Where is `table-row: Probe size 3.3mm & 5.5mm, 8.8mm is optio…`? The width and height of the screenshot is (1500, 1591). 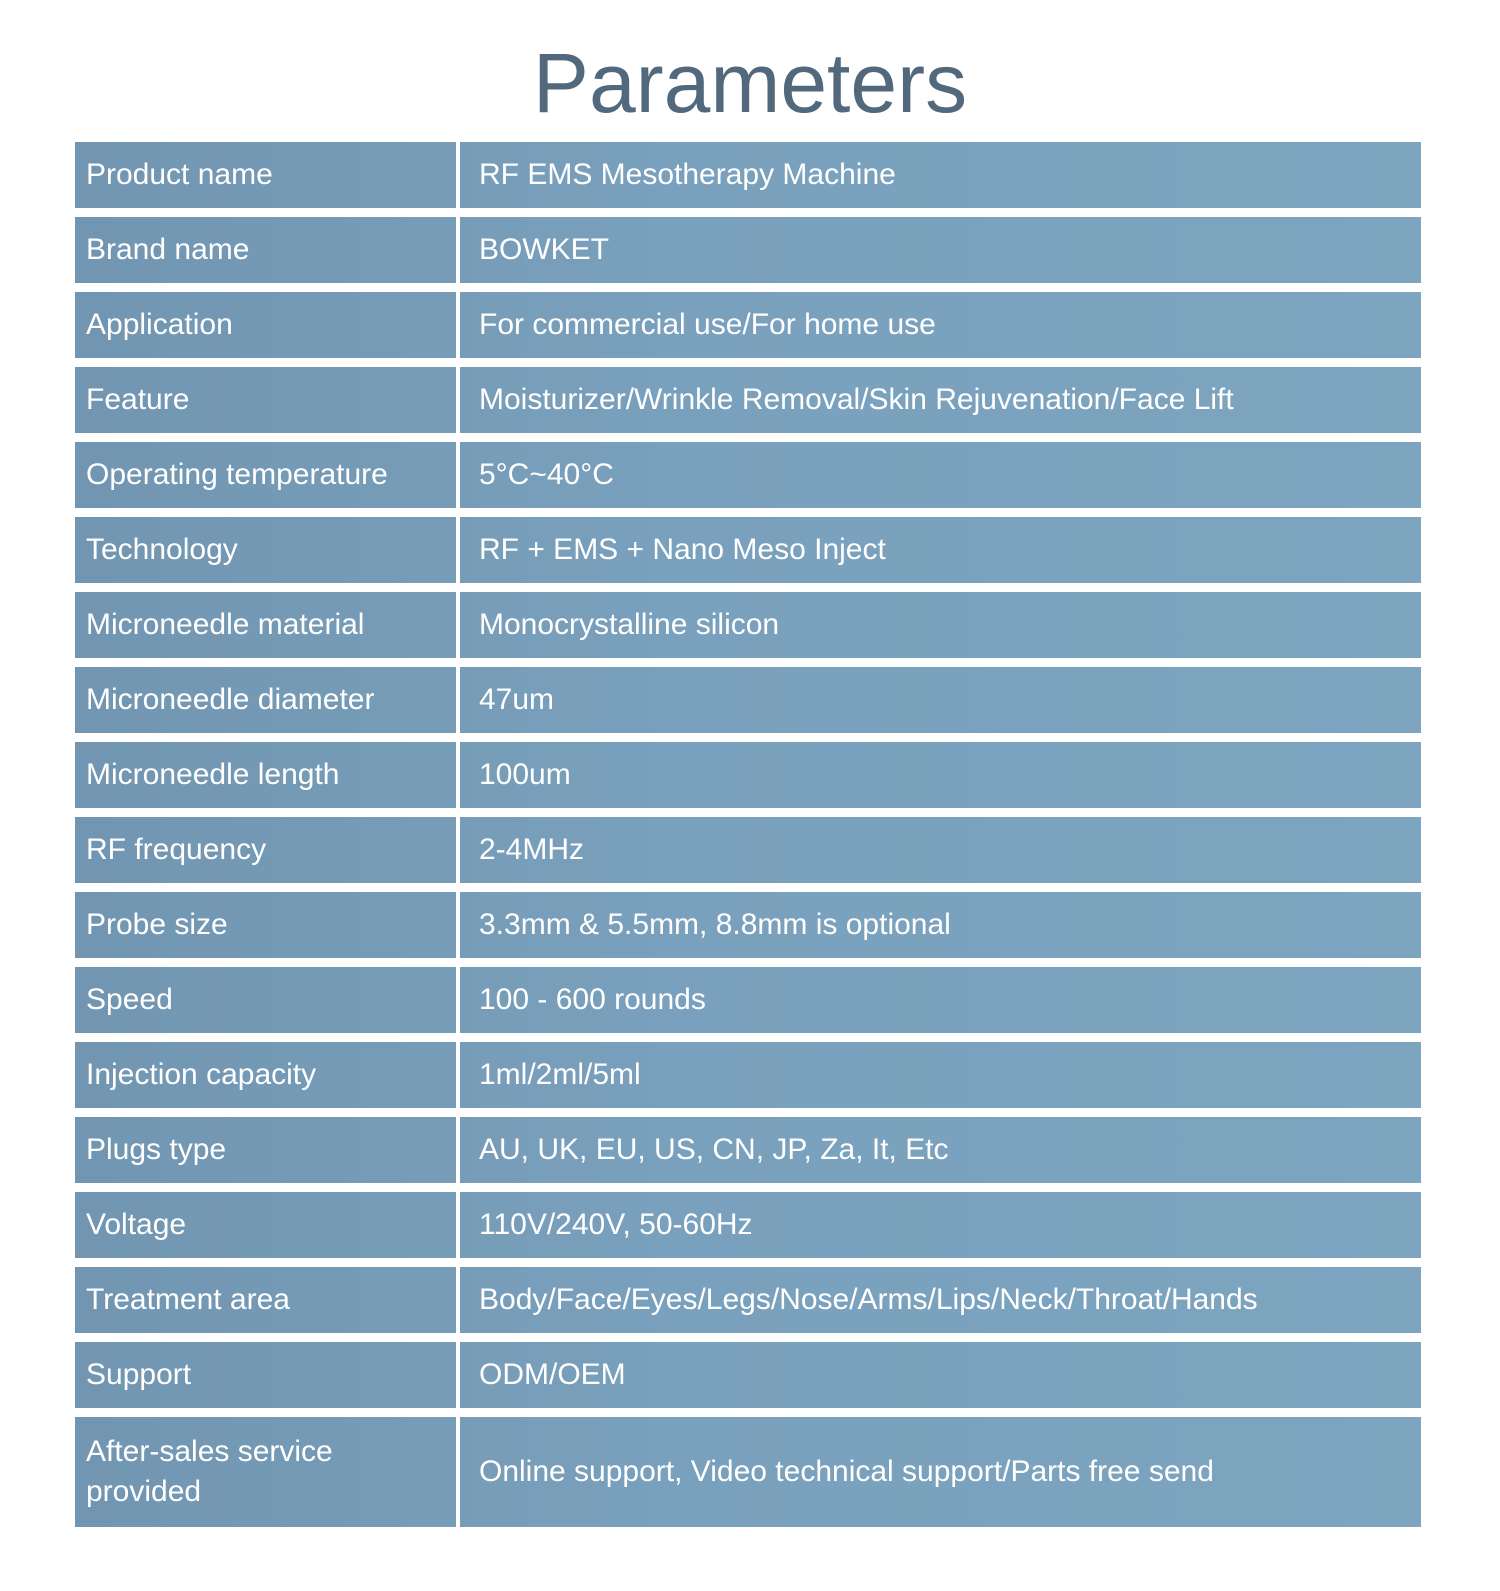 table-row: Probe size 3.3mm & 5.5mm, 8.8mm is optio… is located at coordinates (748, 925).